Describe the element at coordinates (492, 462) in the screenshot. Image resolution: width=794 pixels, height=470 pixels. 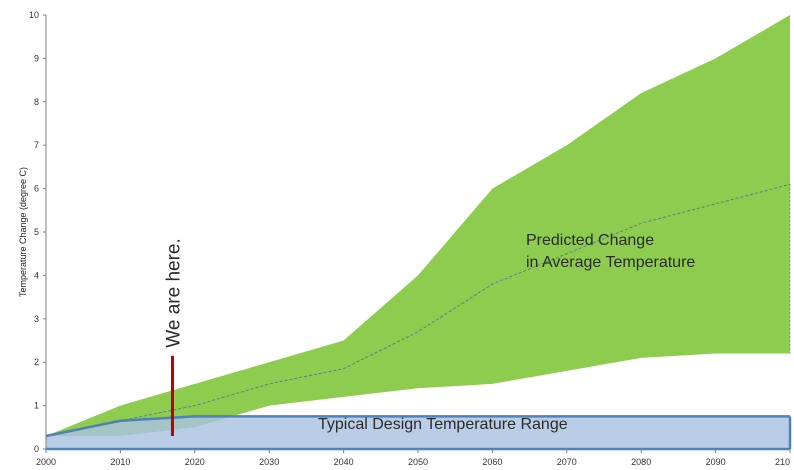
I see `x-tick-label: 2060` at that location.